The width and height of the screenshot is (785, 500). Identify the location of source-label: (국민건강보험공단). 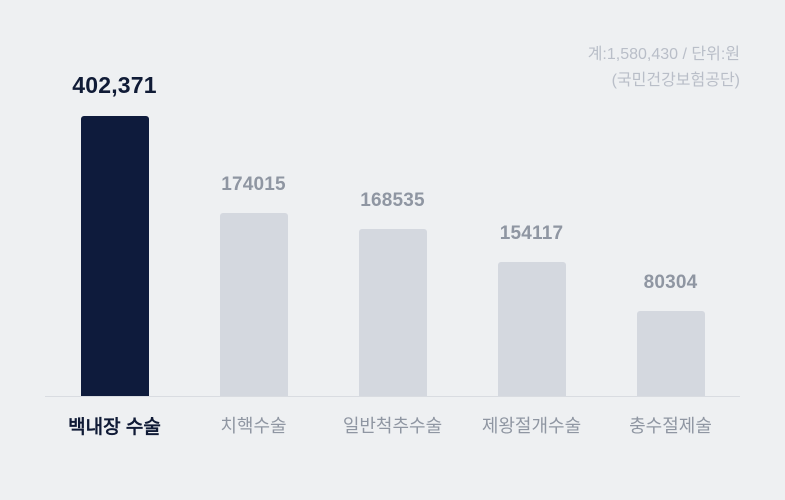
(675, 81).